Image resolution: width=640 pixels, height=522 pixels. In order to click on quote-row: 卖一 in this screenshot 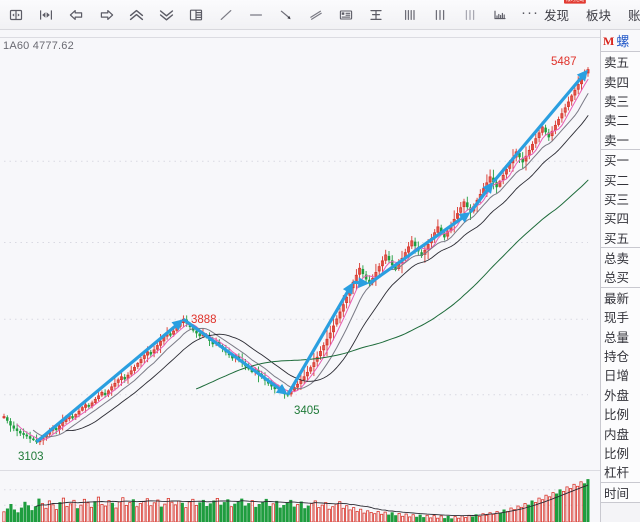, I will do `click(617, 140)`.